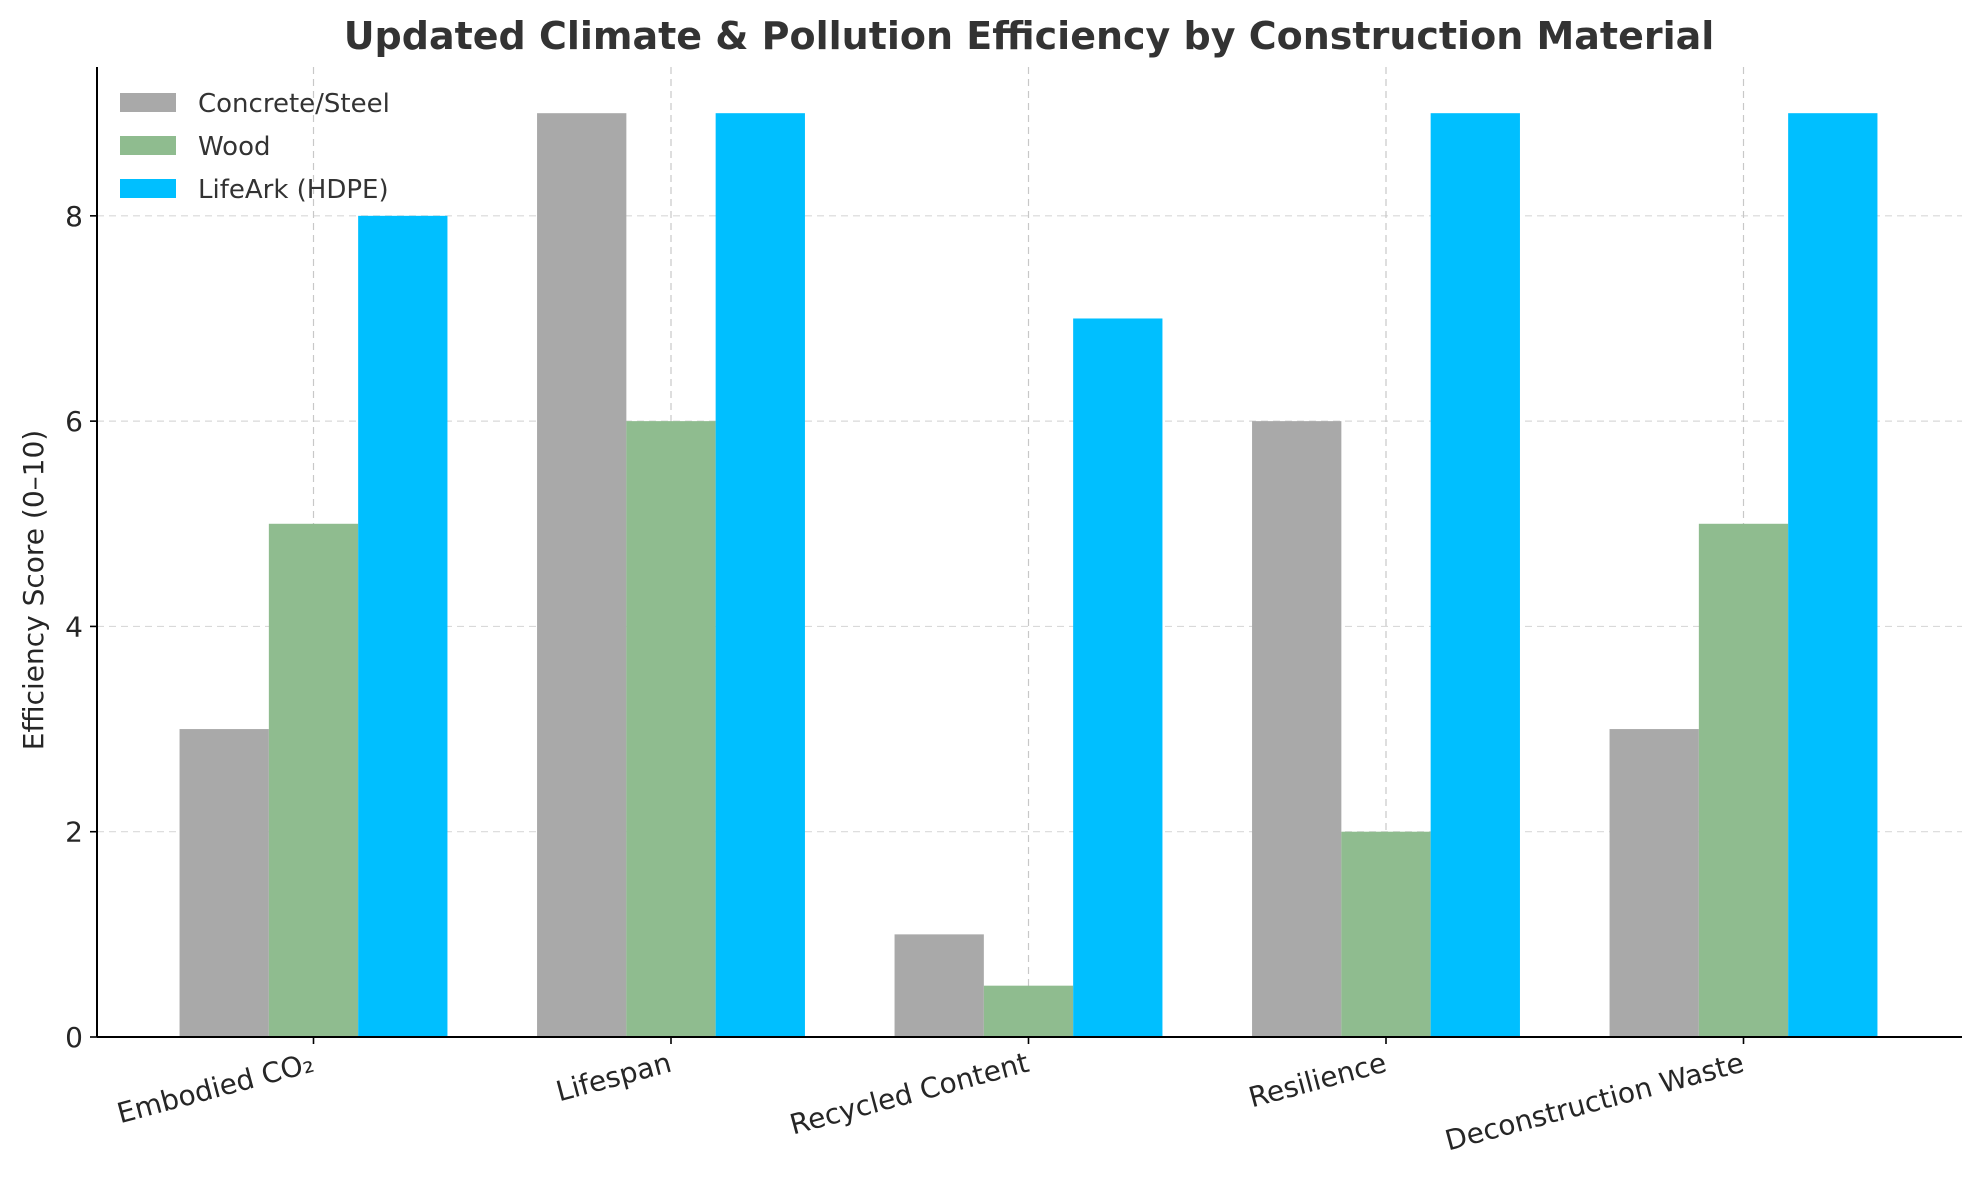 The width and height of the screenshot is (1979, 1180). I want to click on x-tick-label: Deconstruction Waste, so click(1595, 1102).